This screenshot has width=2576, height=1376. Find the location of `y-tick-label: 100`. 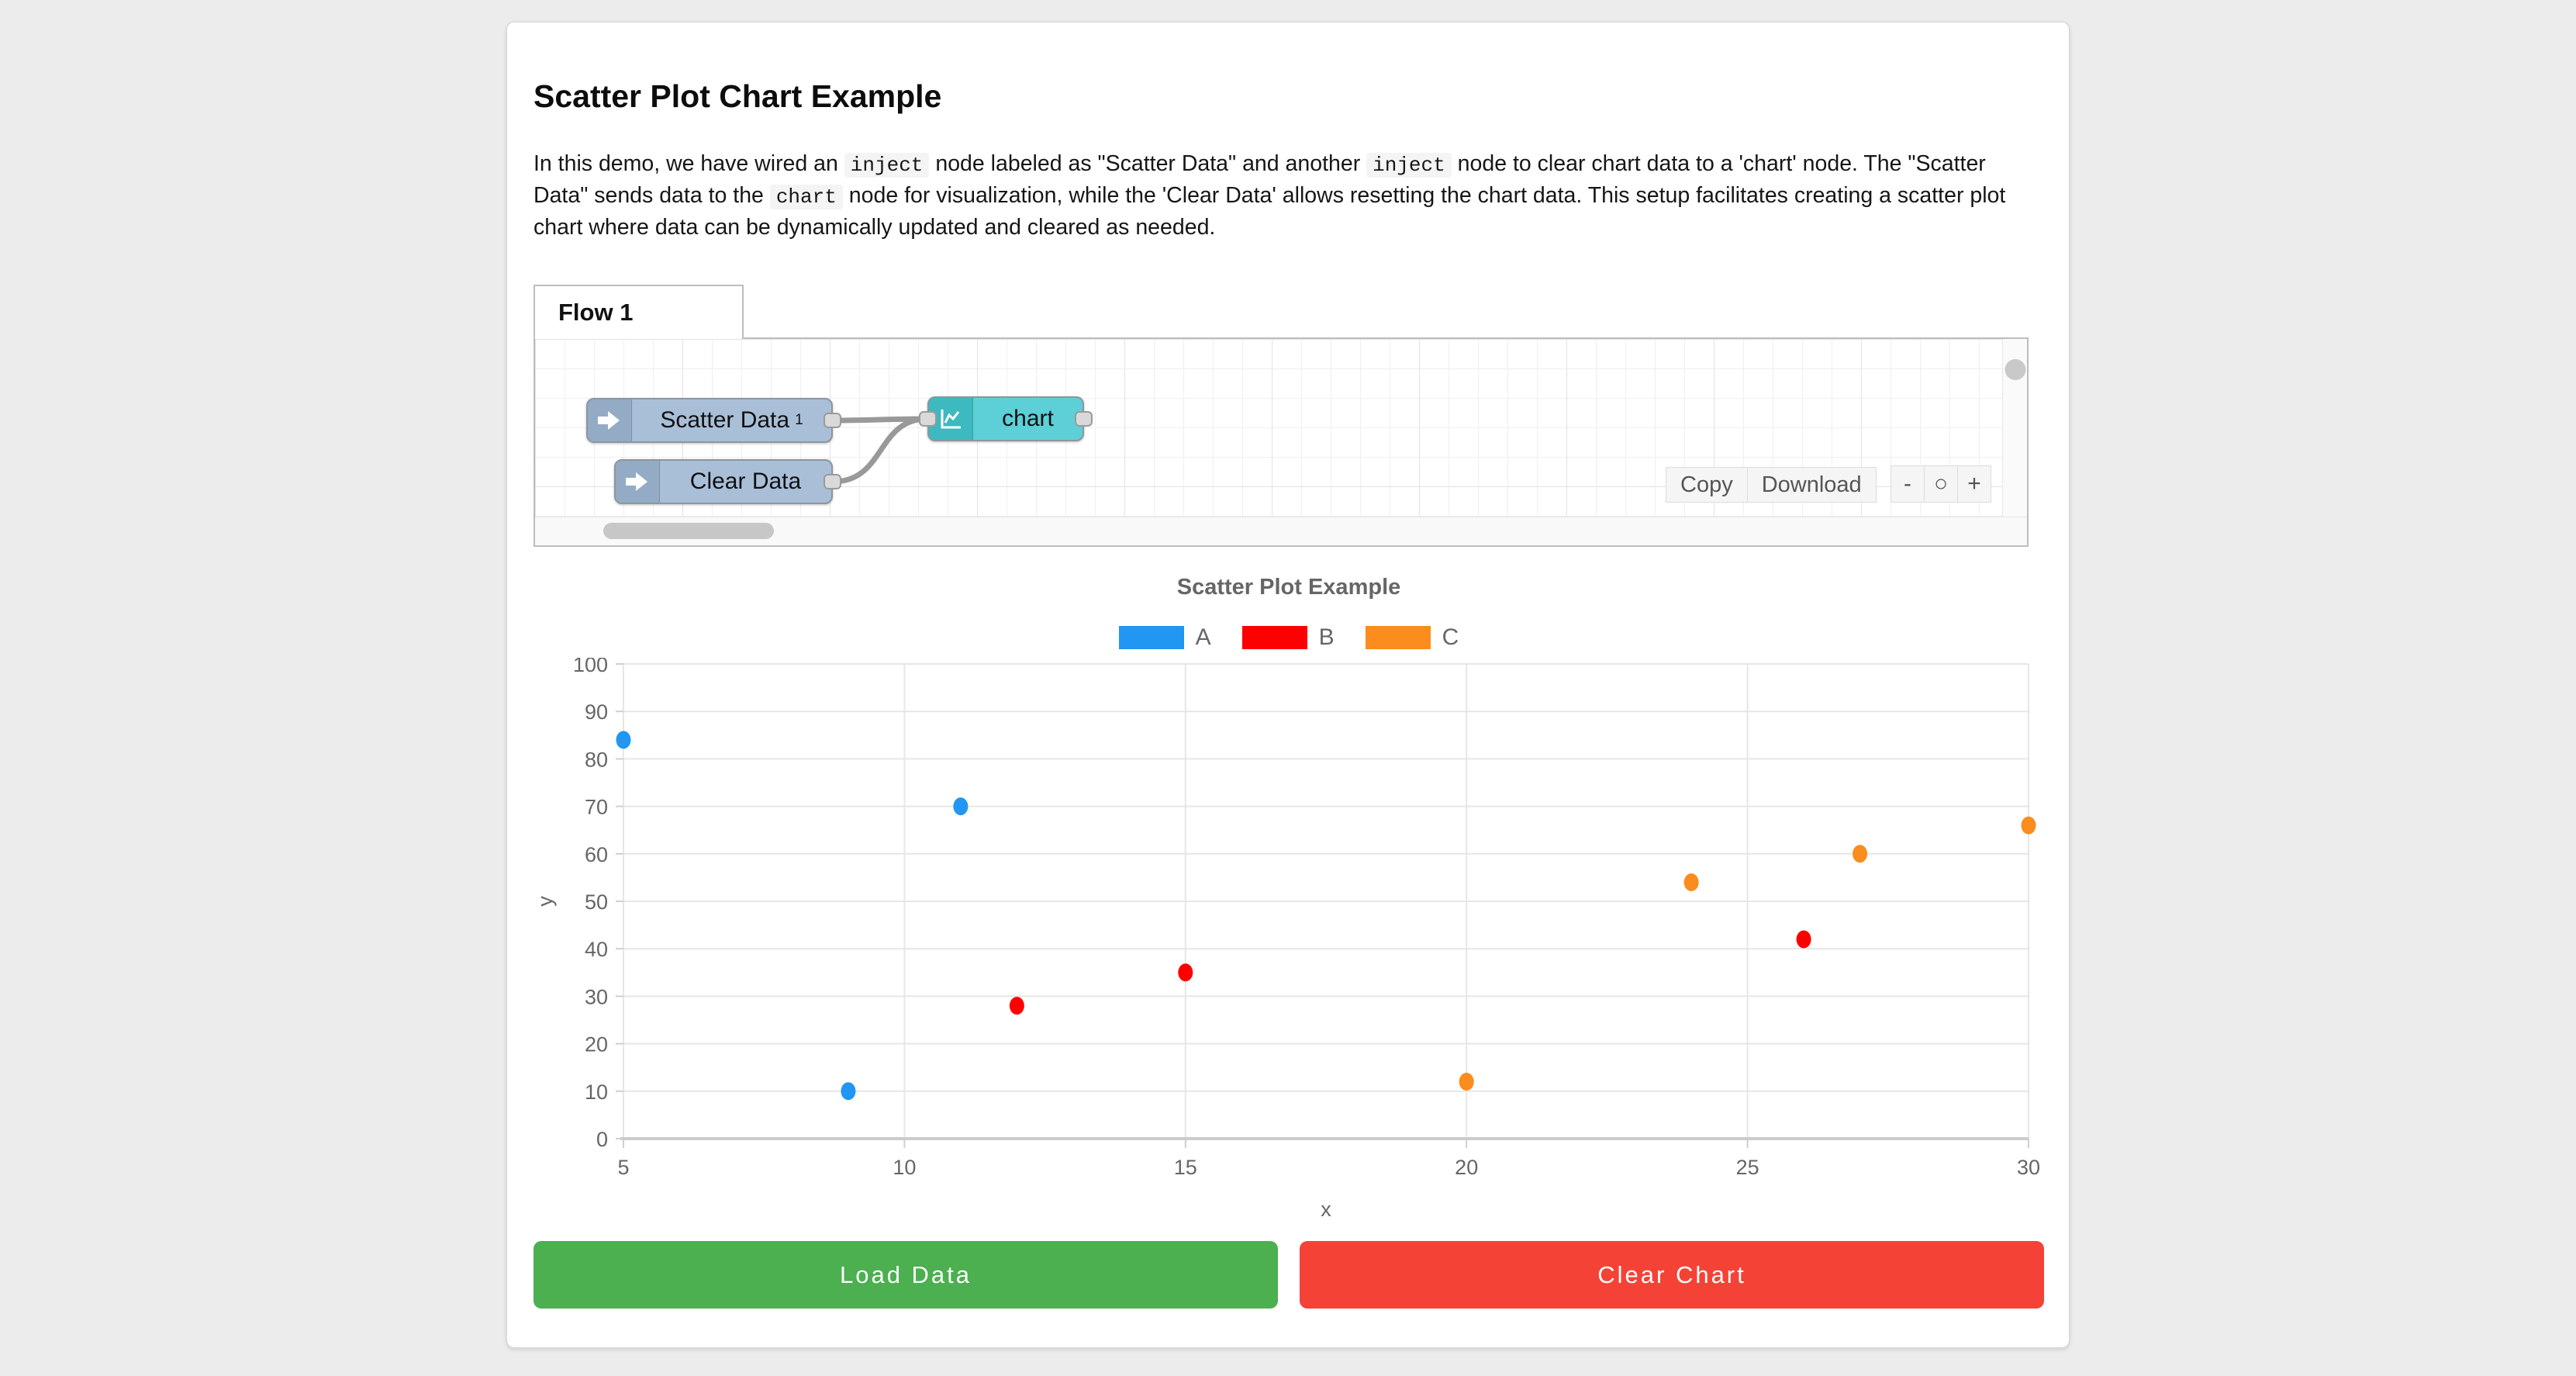

y-tick-label: 100 is located at coordinates (590, 667).